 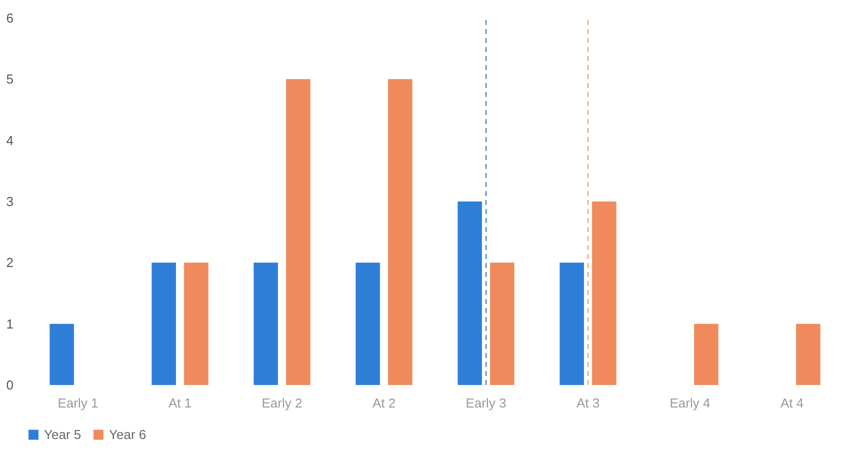 What do you see at coordinates (384, 403) in the screenshot?
I see `x-tick-label: At 2` at bounding box center [384, 403].